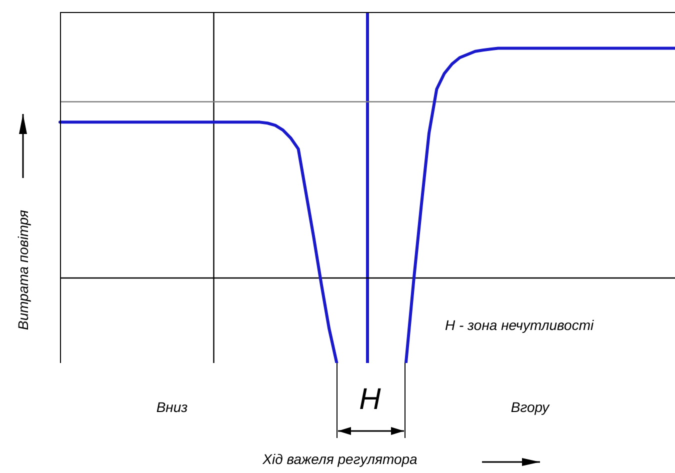 Image resolution: width=675 pixels, height=473 pixels. Describe the element at coordinates (520, 325) in the screenshot. I see `annotation: H - зона нечутливості` at that location.